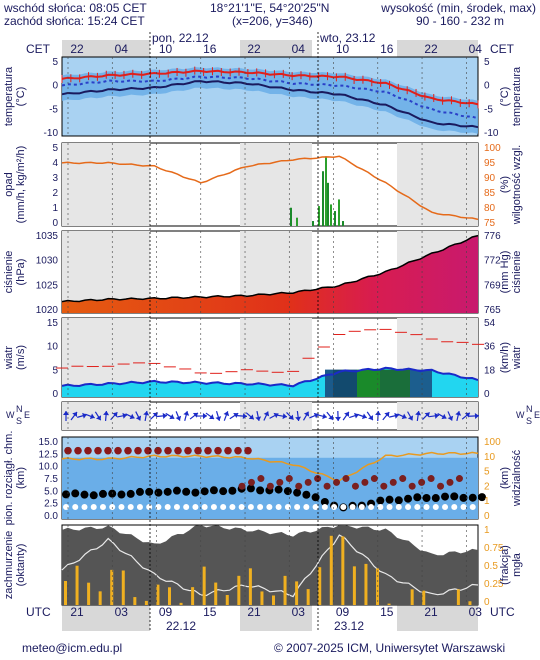 The width and height of the screenshot is (540, 660). Describe the element at coordinates (537, 415) in the screenshot. I see `wind-dir-letter-right: E` at that location.